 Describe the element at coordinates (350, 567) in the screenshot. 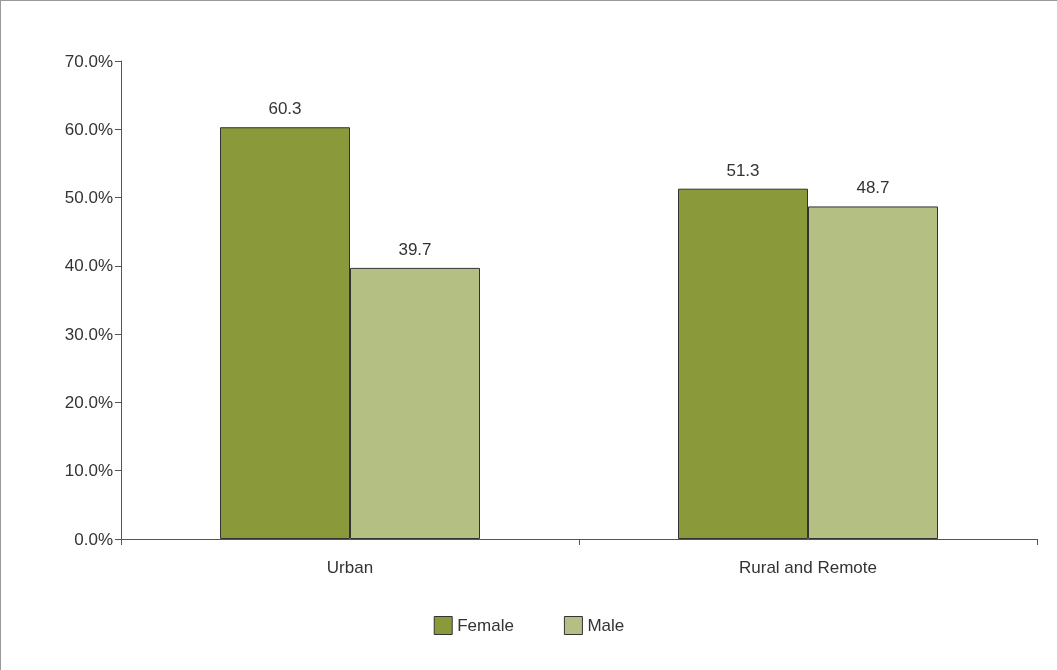

I see `x-tick-label: Urban` at that location.